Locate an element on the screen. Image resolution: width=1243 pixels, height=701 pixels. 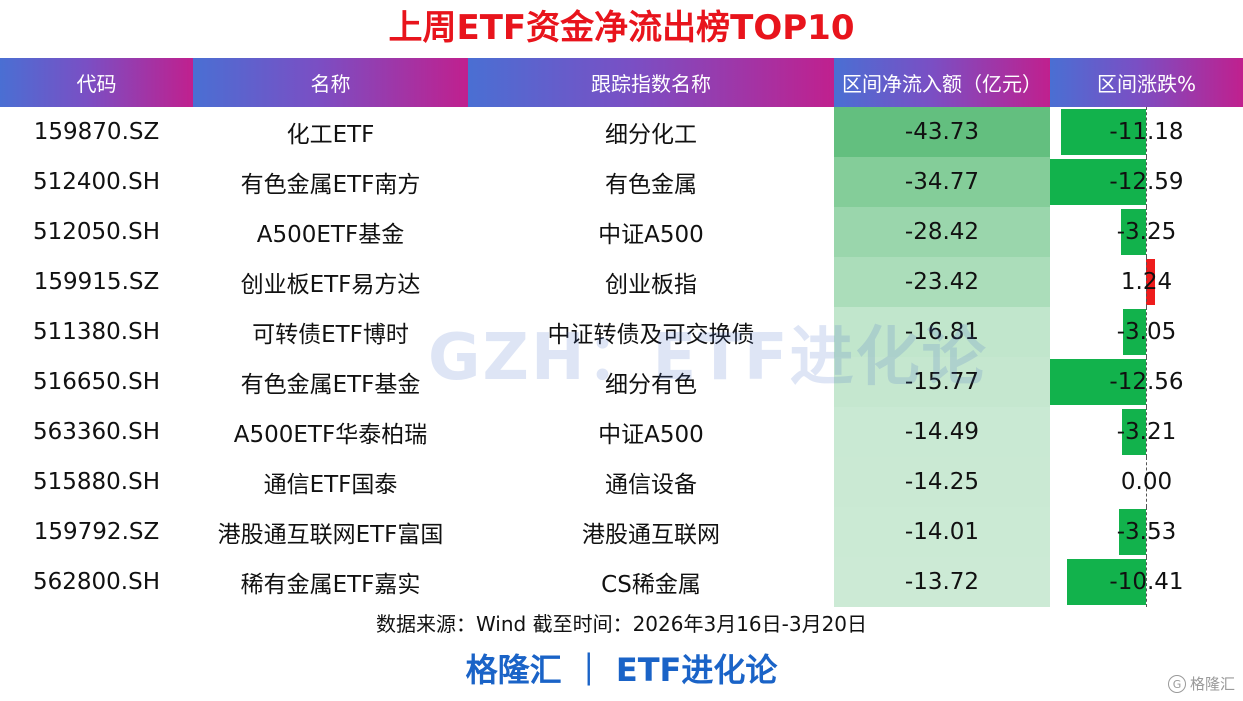
header-code: 代码 is located at coordinates (96, 82).